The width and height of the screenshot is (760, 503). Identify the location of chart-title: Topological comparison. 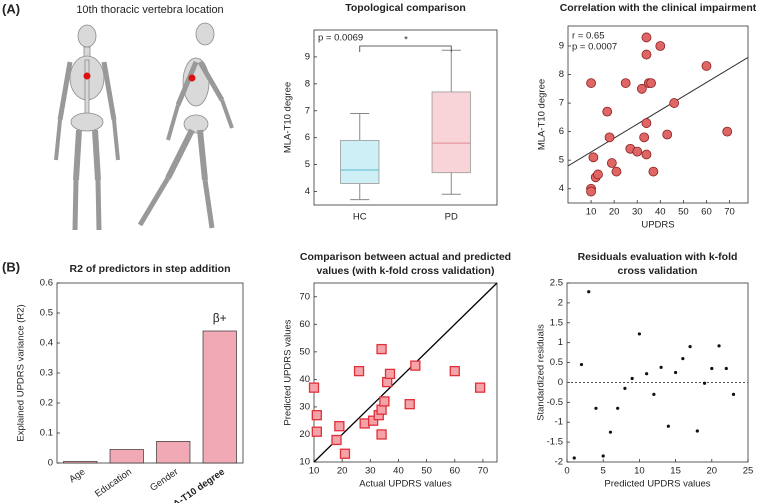
(405, 8).